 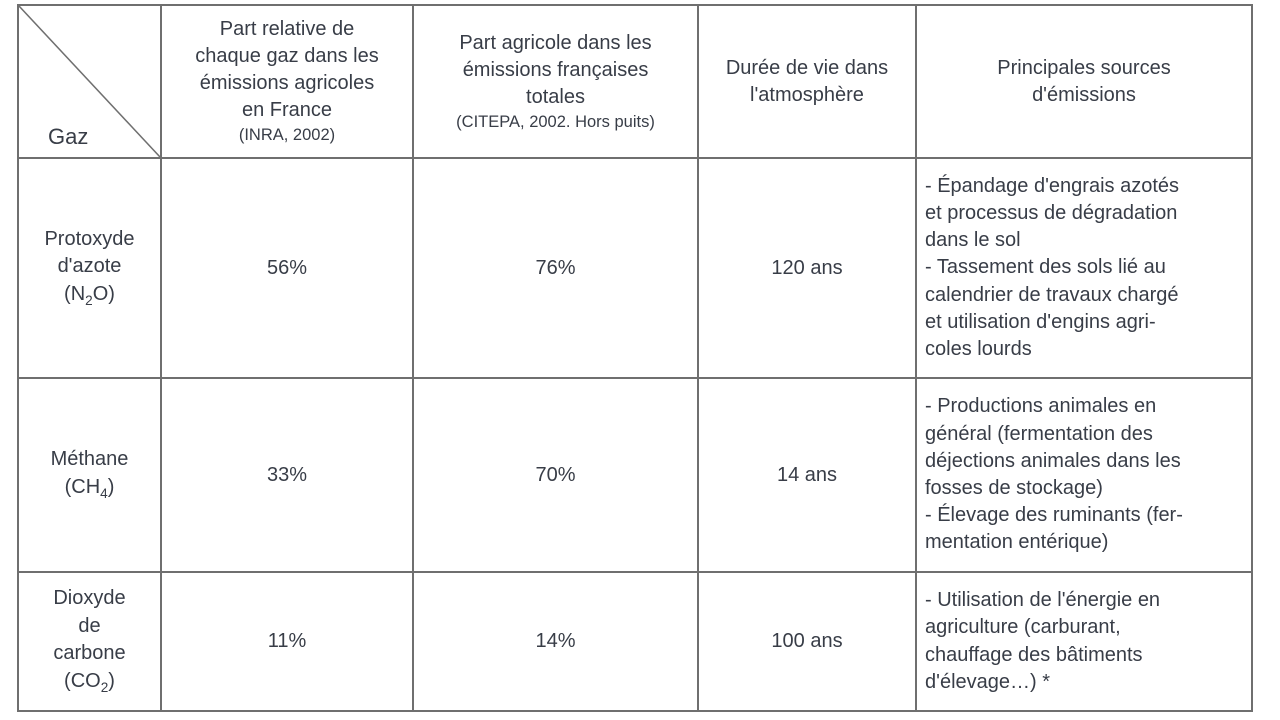 What do you see at coordinates (287, 641) in the screenshot?
I see `relative-share-value: 11%` at bounding box center [287, 641].